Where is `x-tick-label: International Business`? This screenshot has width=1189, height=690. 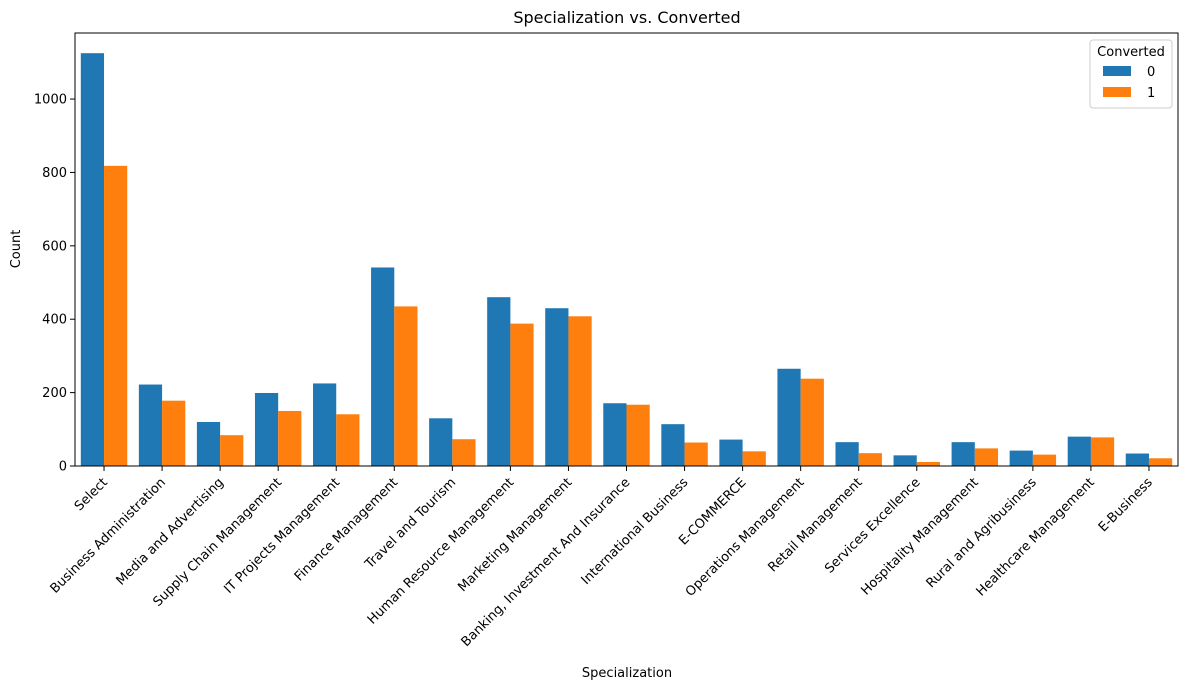 x-tick-label: International Business is located at coordinates (635, 531).